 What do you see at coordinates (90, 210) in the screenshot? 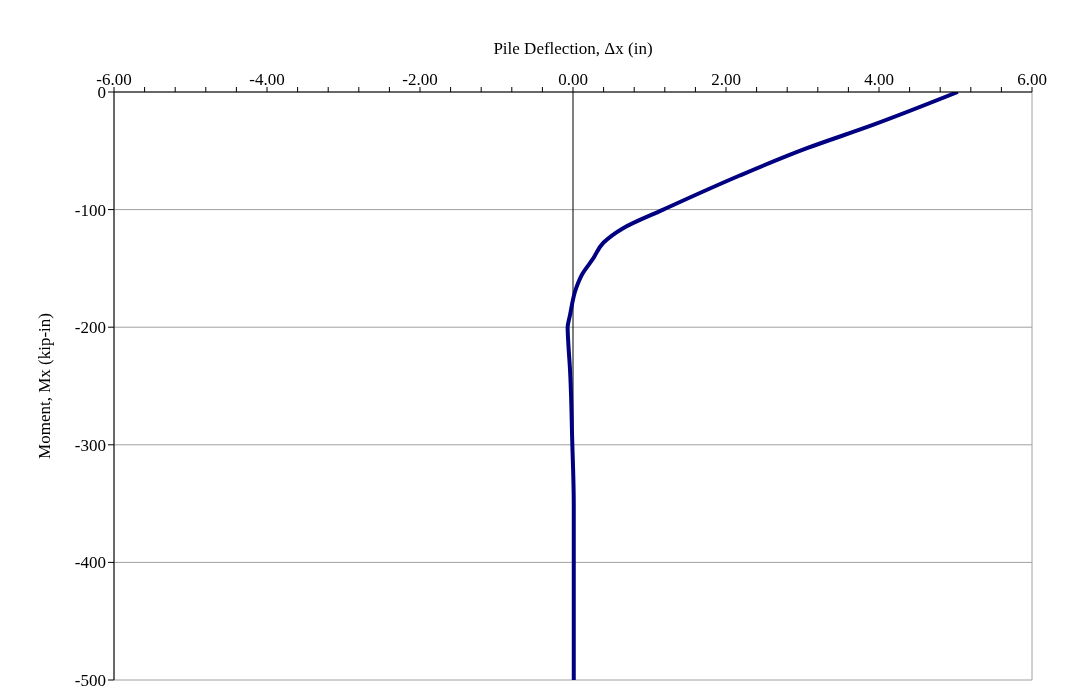
I see `y-tick-label: -100` at bounding box center [90, 210].